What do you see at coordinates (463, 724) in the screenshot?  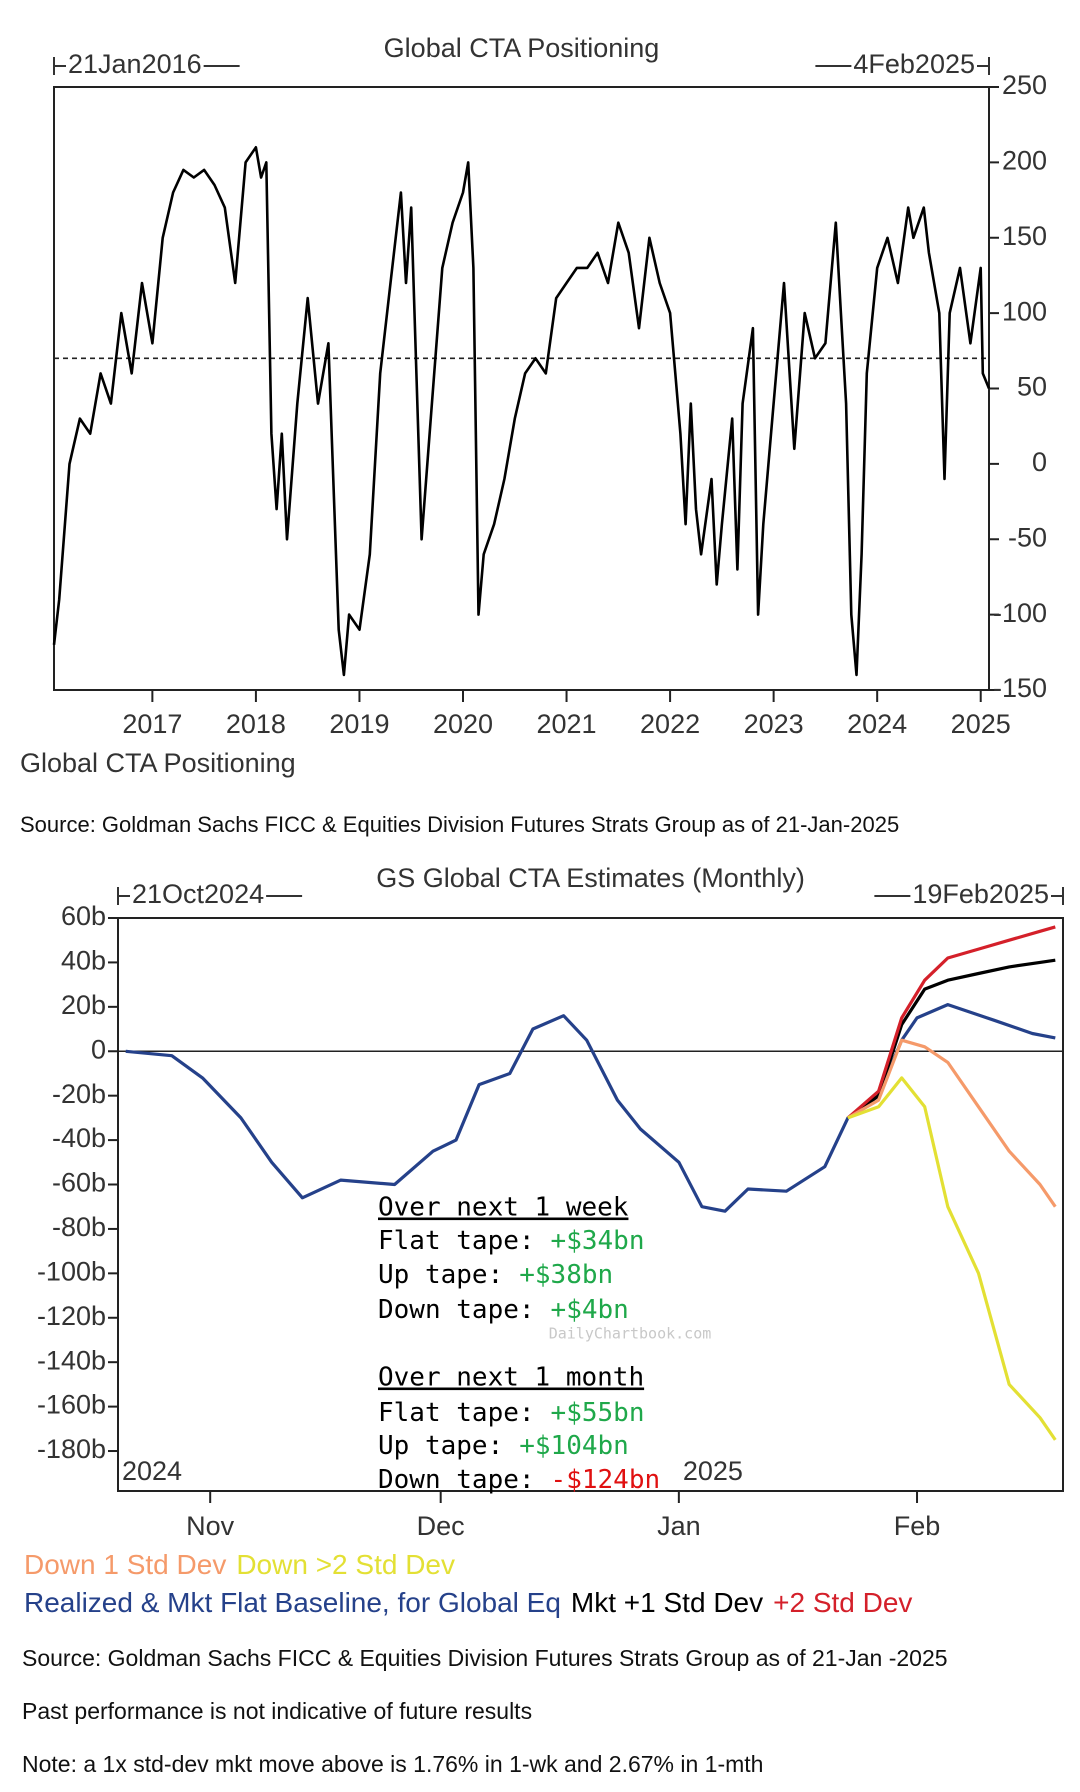 I see `x-tick-label: 2020` at bounding box center [463, 724].